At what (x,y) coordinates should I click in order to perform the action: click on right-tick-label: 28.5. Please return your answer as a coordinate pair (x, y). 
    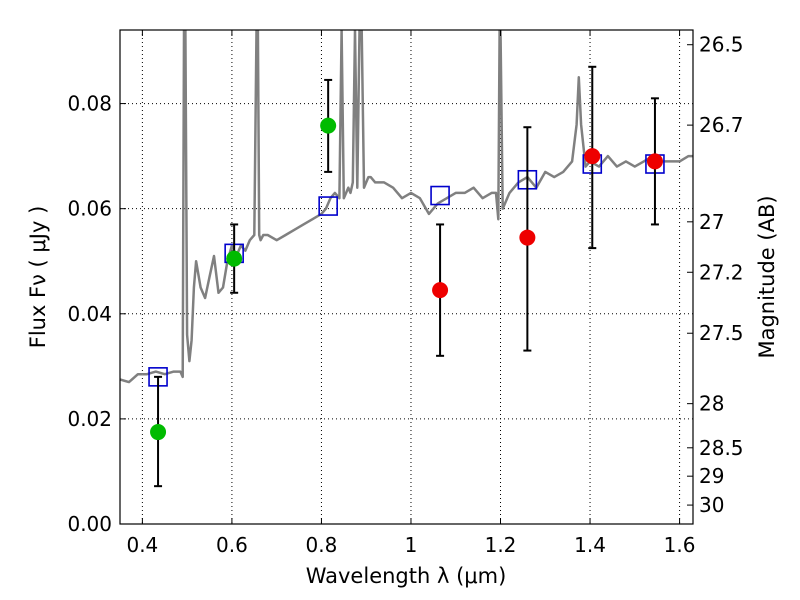
    Looking at the image, I should click on (721, 448).